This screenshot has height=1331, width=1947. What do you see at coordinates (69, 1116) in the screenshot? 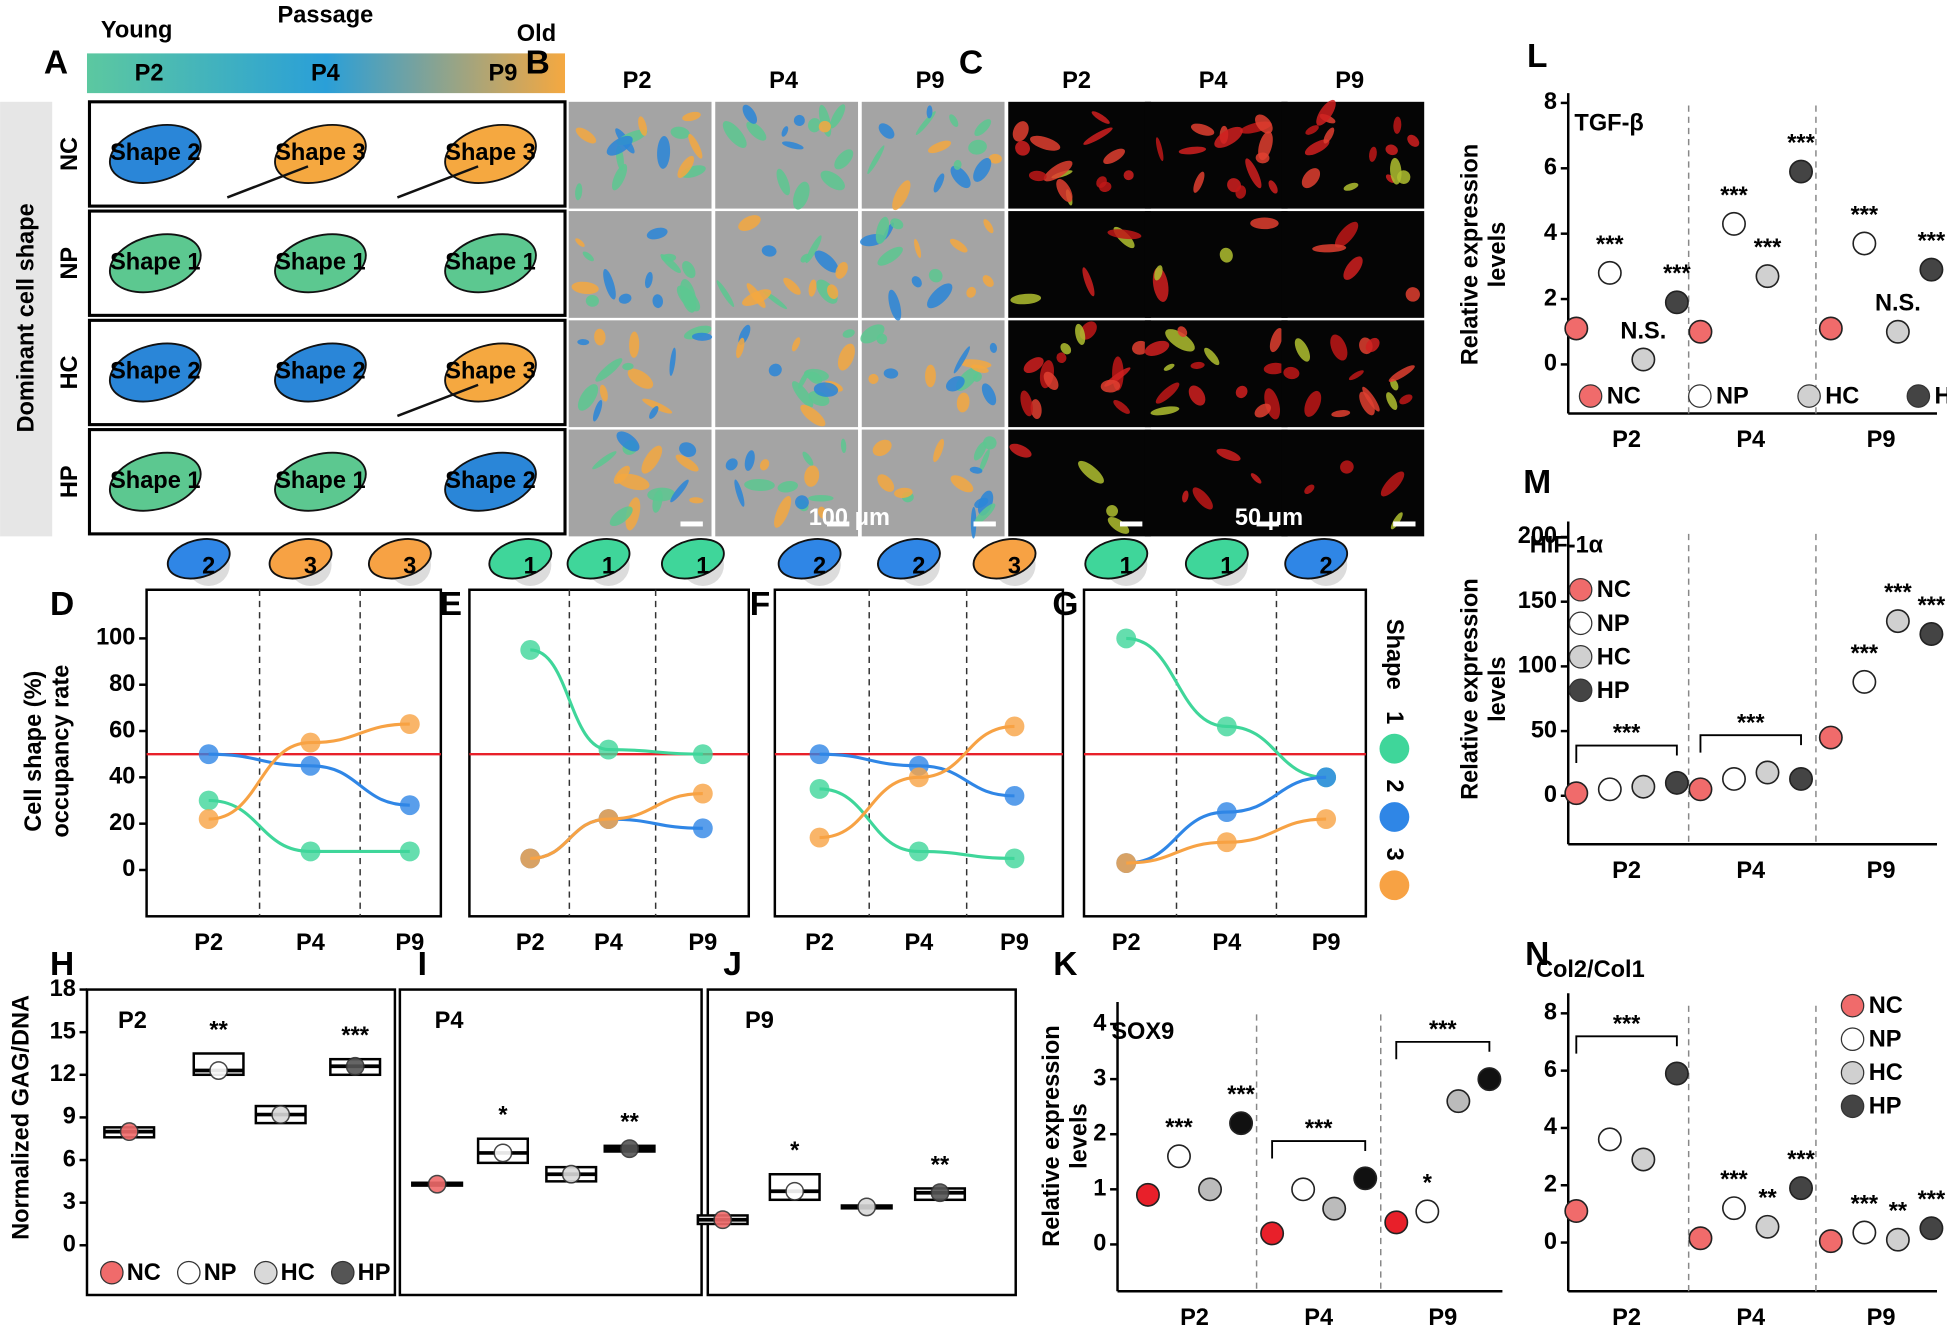
I see `y-tick-label: 9` at bounding box center [69, 1116].